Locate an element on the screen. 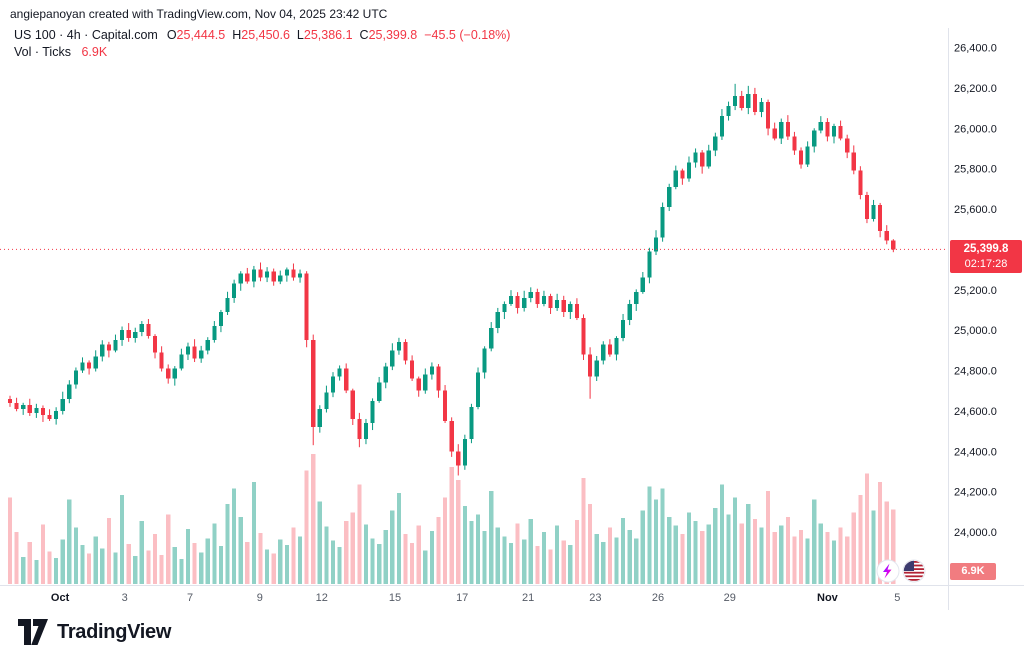 The height and width of the screenshot is (665, 1024). price-tick-label: 25,600.0 is located at coordinates (975, 210).